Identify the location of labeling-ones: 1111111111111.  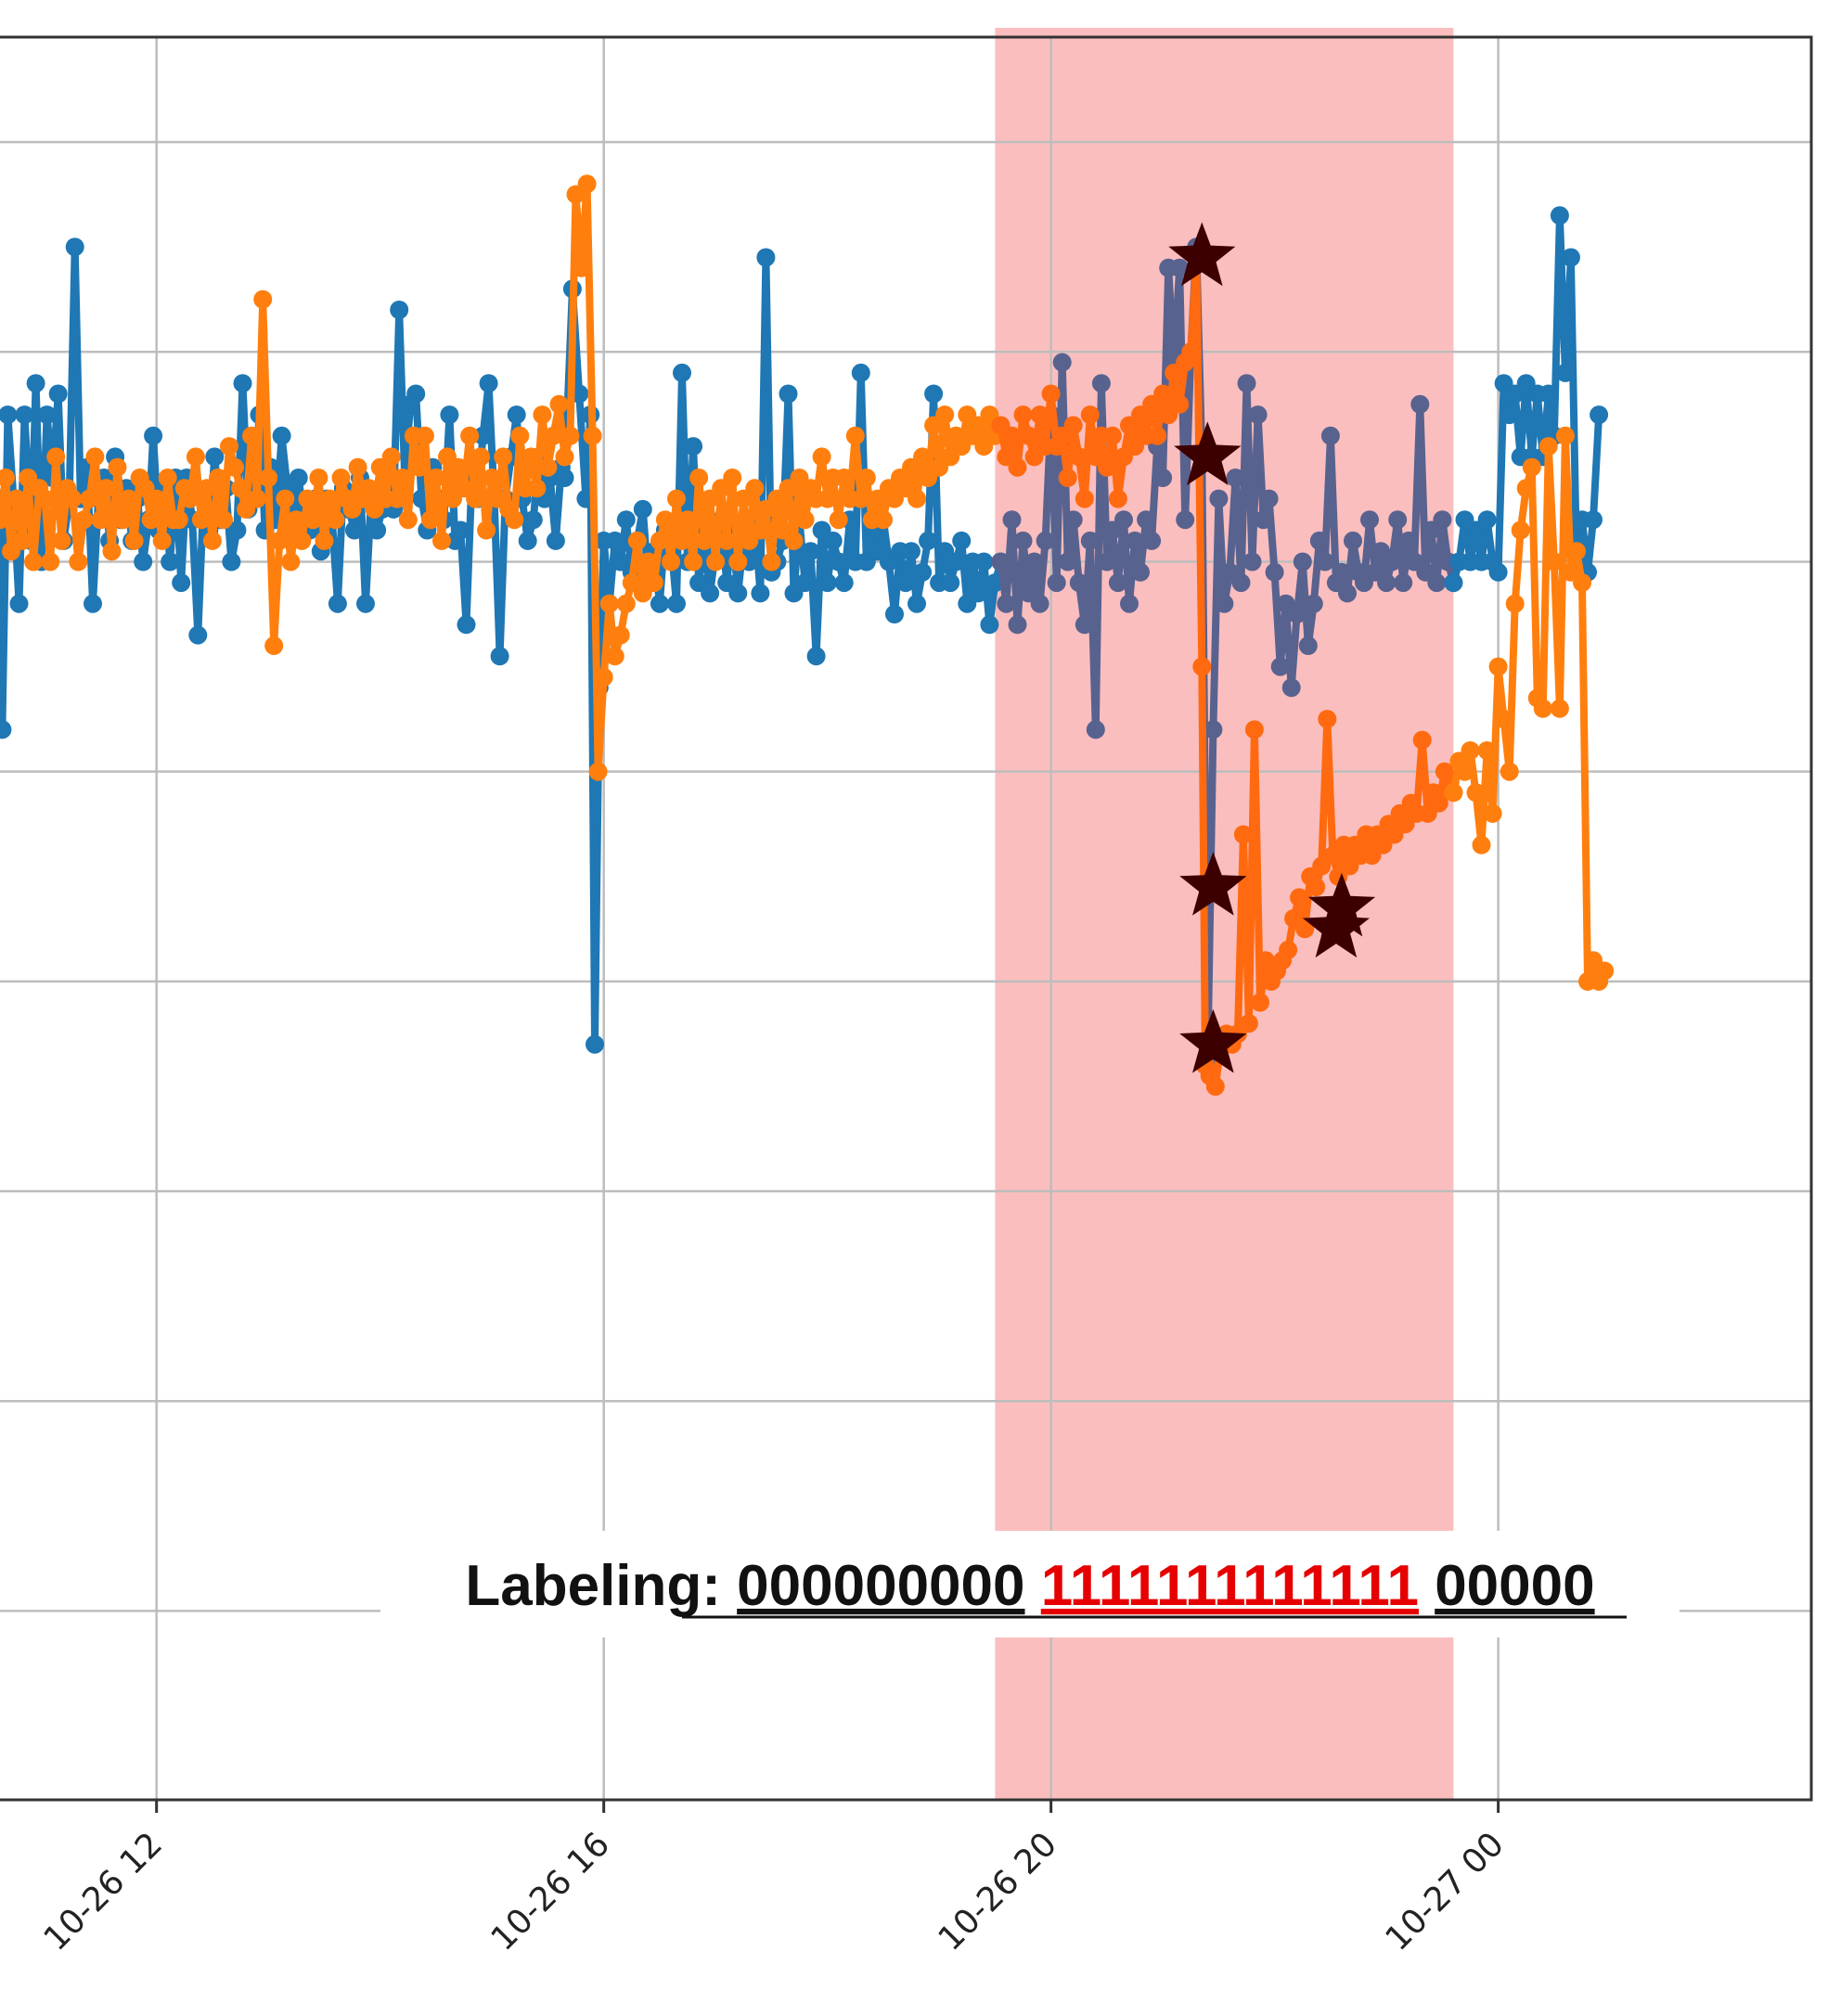
(1230, 1586).